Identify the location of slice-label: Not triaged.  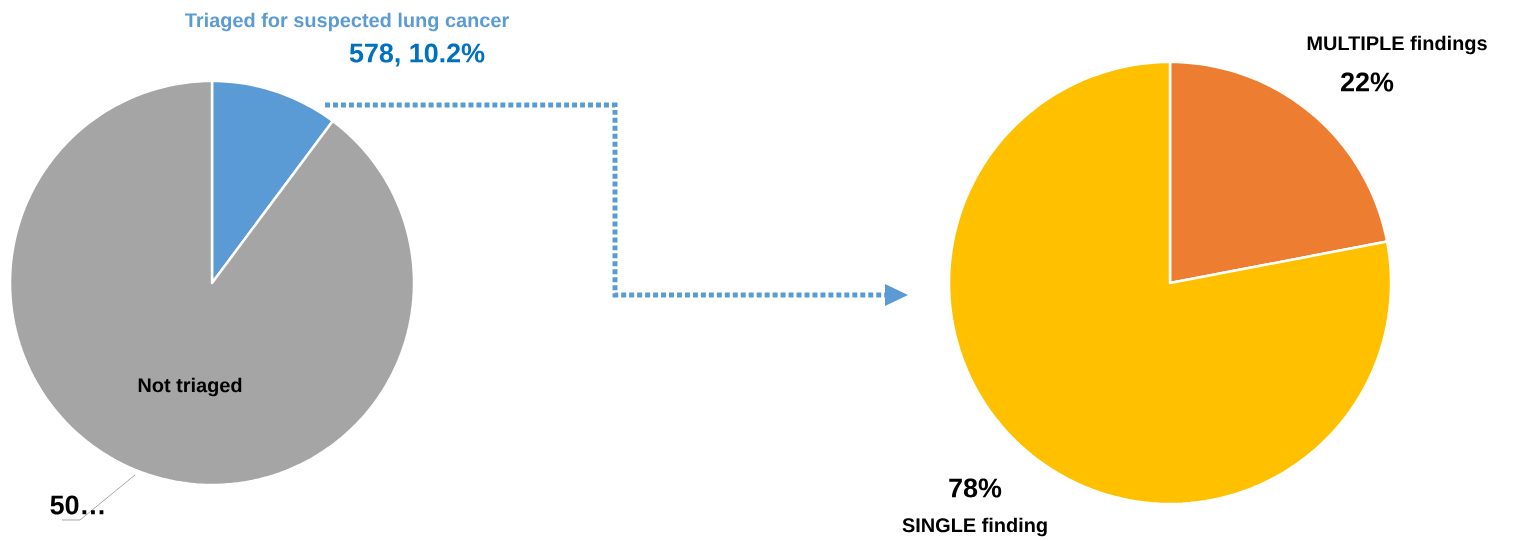
(190, 387).